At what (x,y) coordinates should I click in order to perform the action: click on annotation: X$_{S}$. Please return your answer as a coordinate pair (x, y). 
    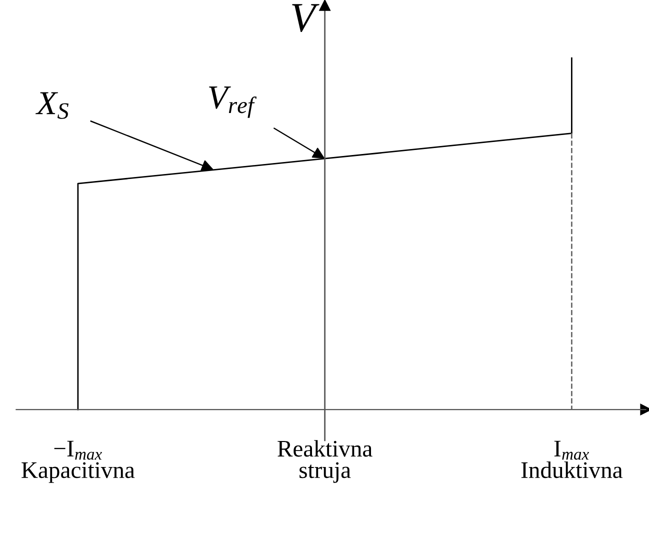
    Looking at the image, I should click on (52, 105).